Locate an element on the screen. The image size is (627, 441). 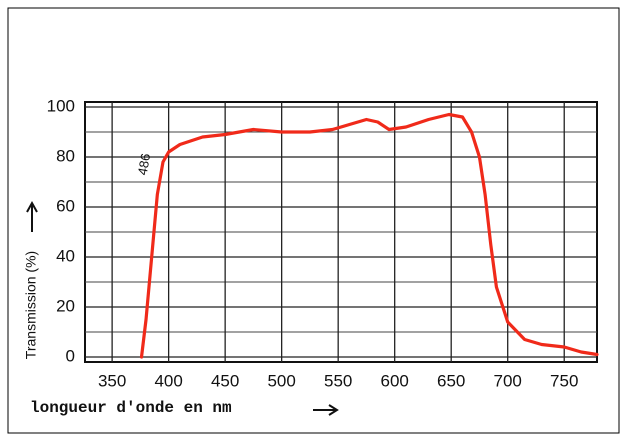
y-tick-label: 80 is located at coordinates (65, 155).